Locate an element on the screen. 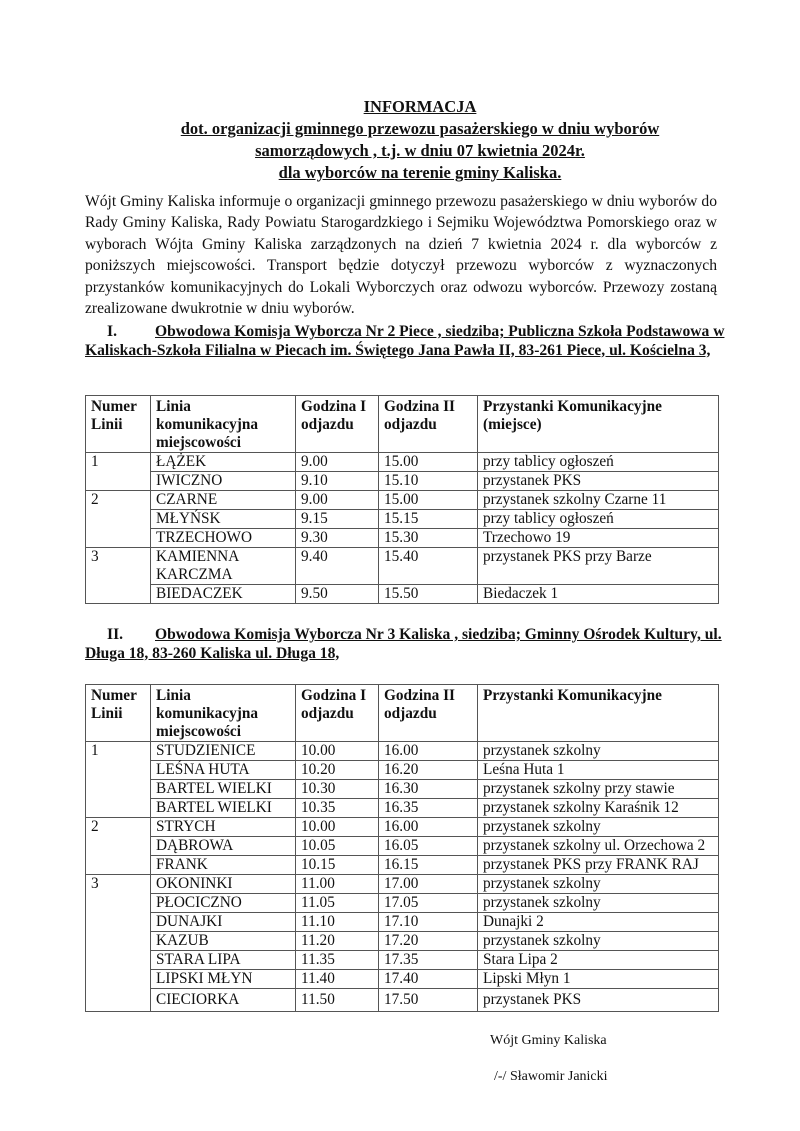 The height and width of the screenshot is (1131, 800). departure-1: 10.35 is located at coordinates (337, 808).